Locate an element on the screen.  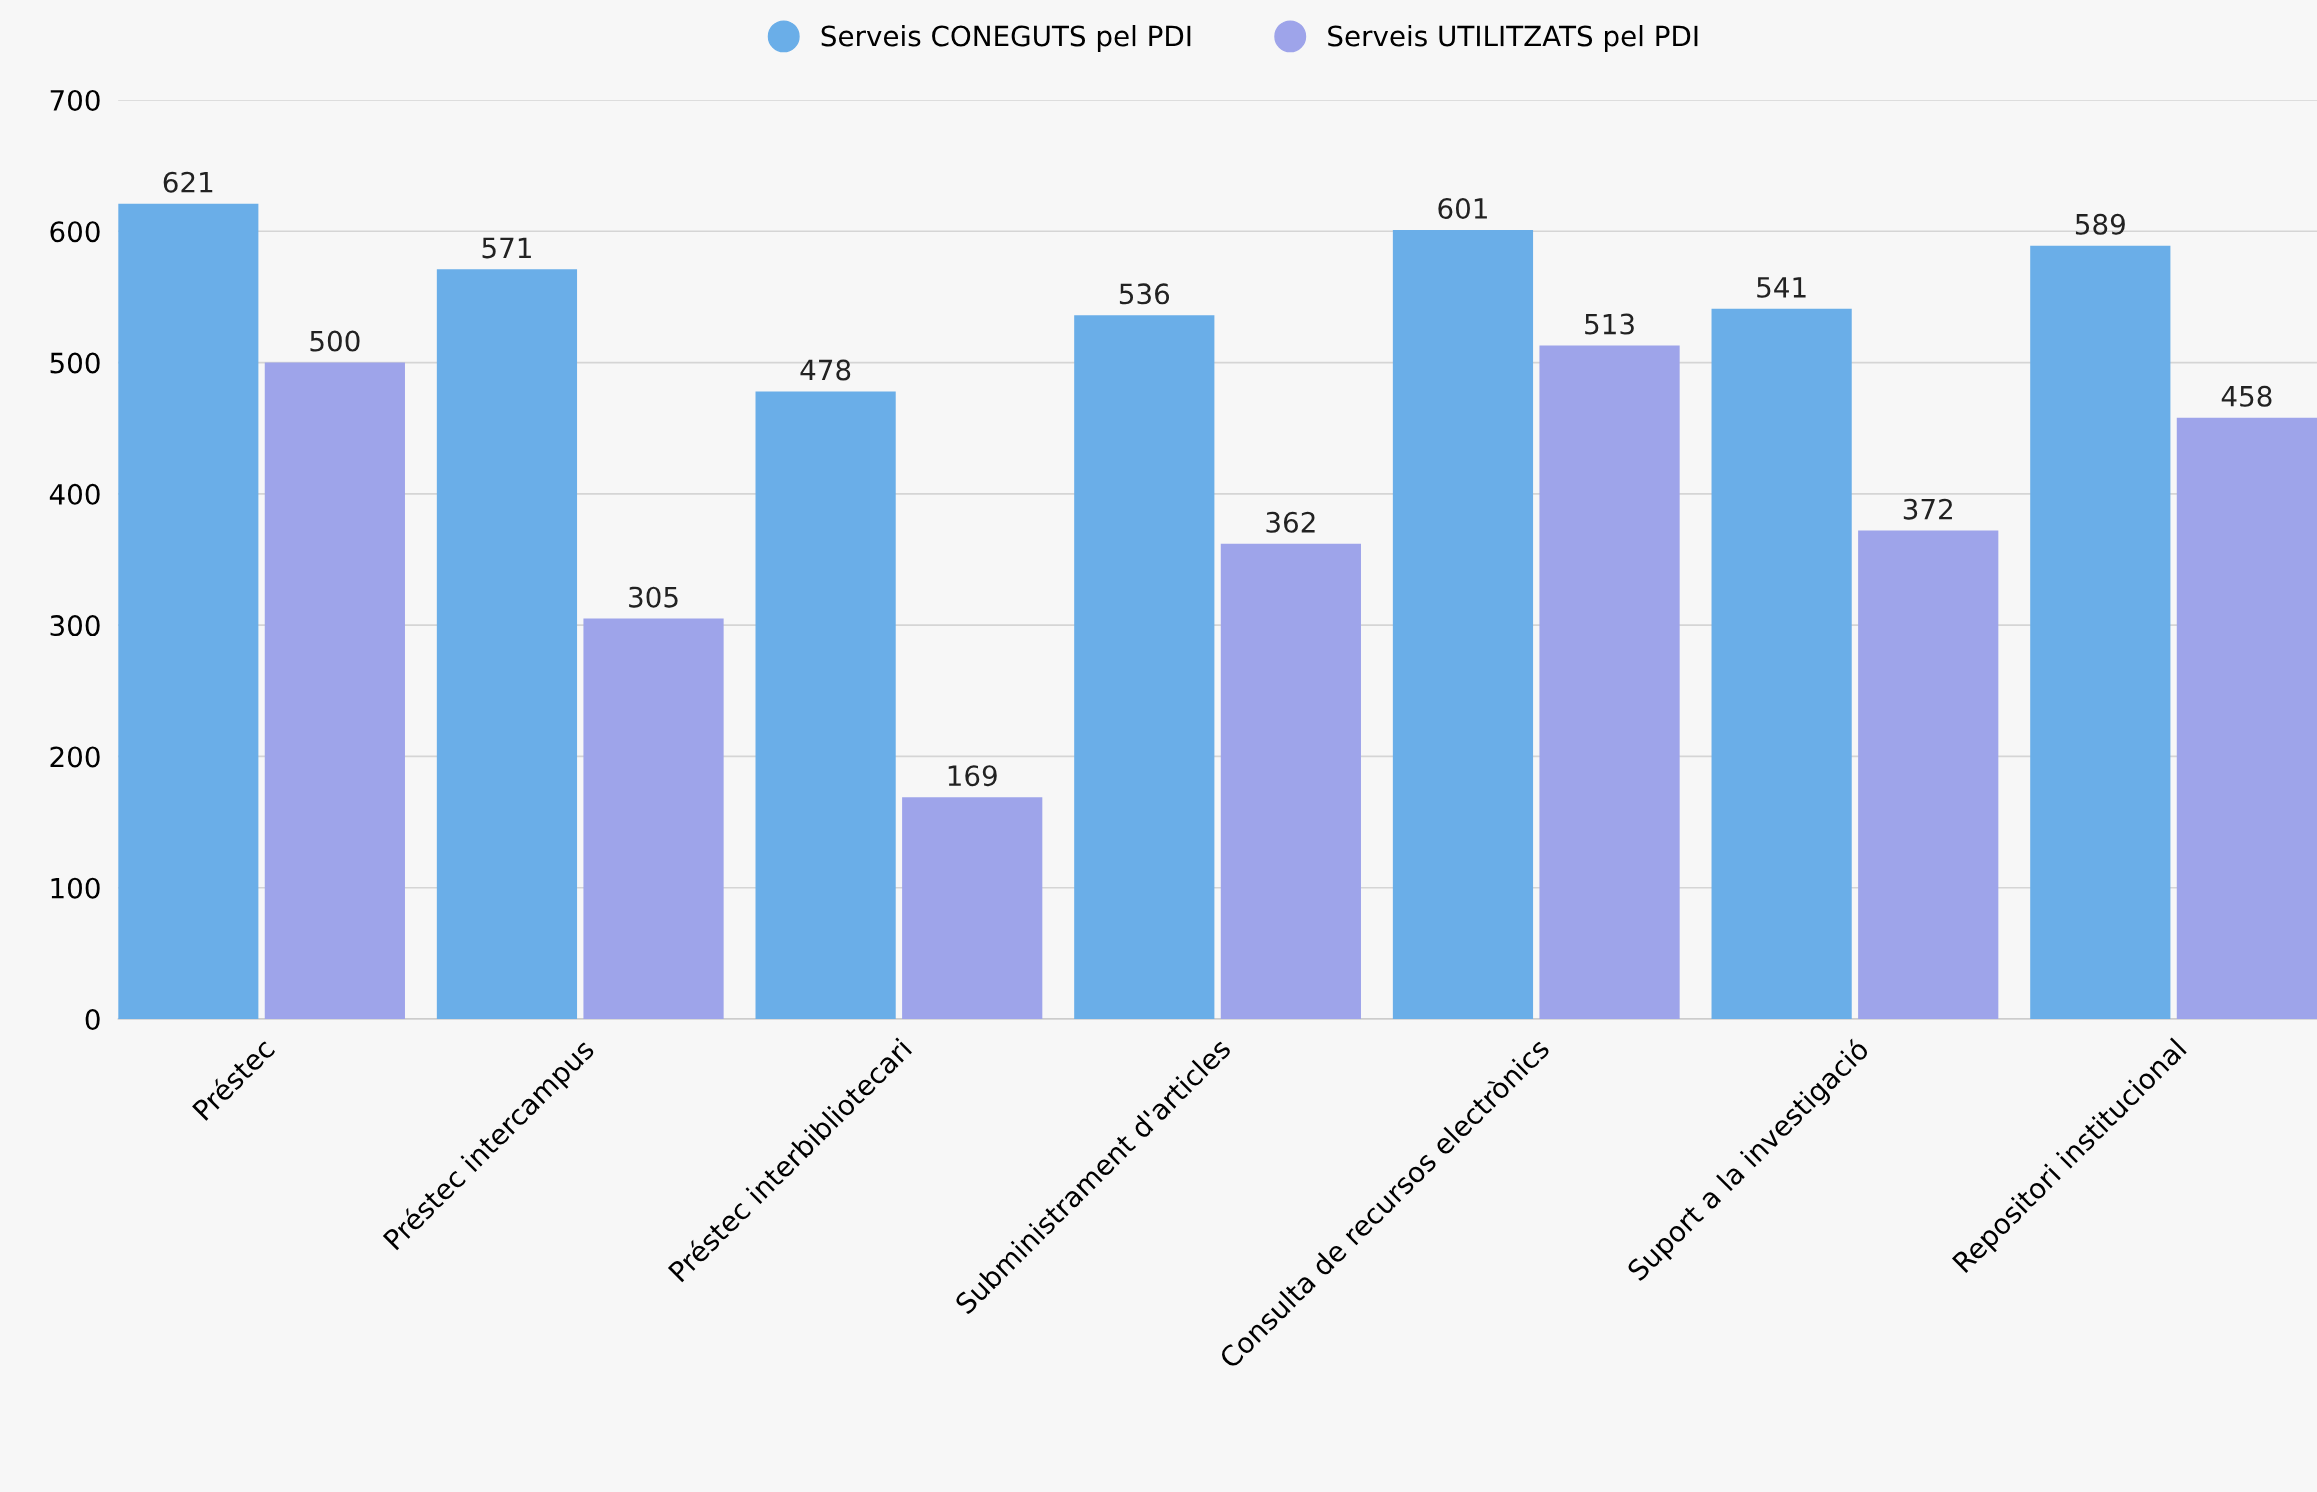
data-label: 305 is located at coordinates (653, 597).